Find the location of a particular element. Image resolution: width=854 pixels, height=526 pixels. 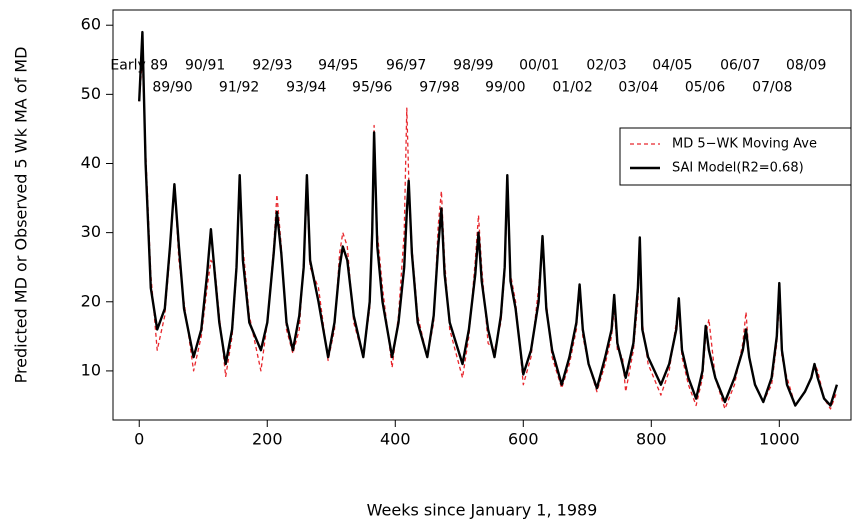

x-tick-label: 800 is located at coordinates (651, 439).